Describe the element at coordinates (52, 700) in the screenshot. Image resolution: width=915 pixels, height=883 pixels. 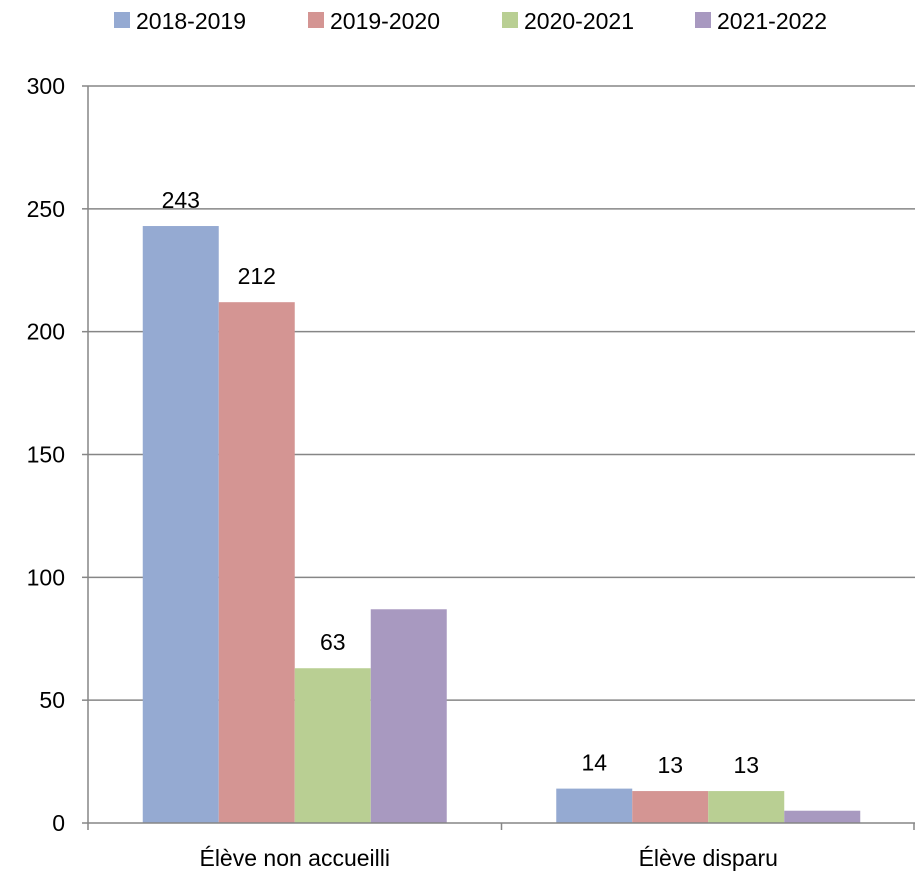
I see `y-tick-label: 50` at that location.